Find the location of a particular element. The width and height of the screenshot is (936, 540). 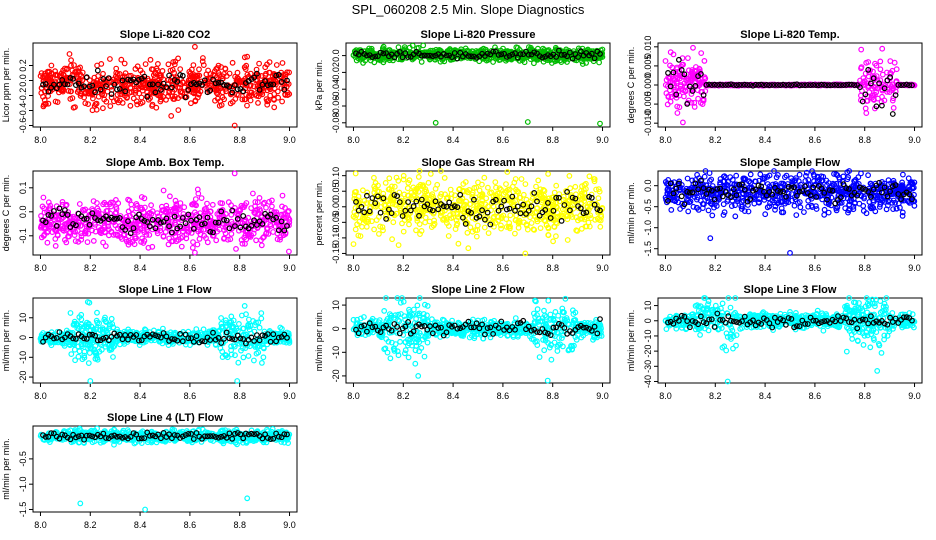

y-tick-label: 10 is located at coordinates (23, 318).